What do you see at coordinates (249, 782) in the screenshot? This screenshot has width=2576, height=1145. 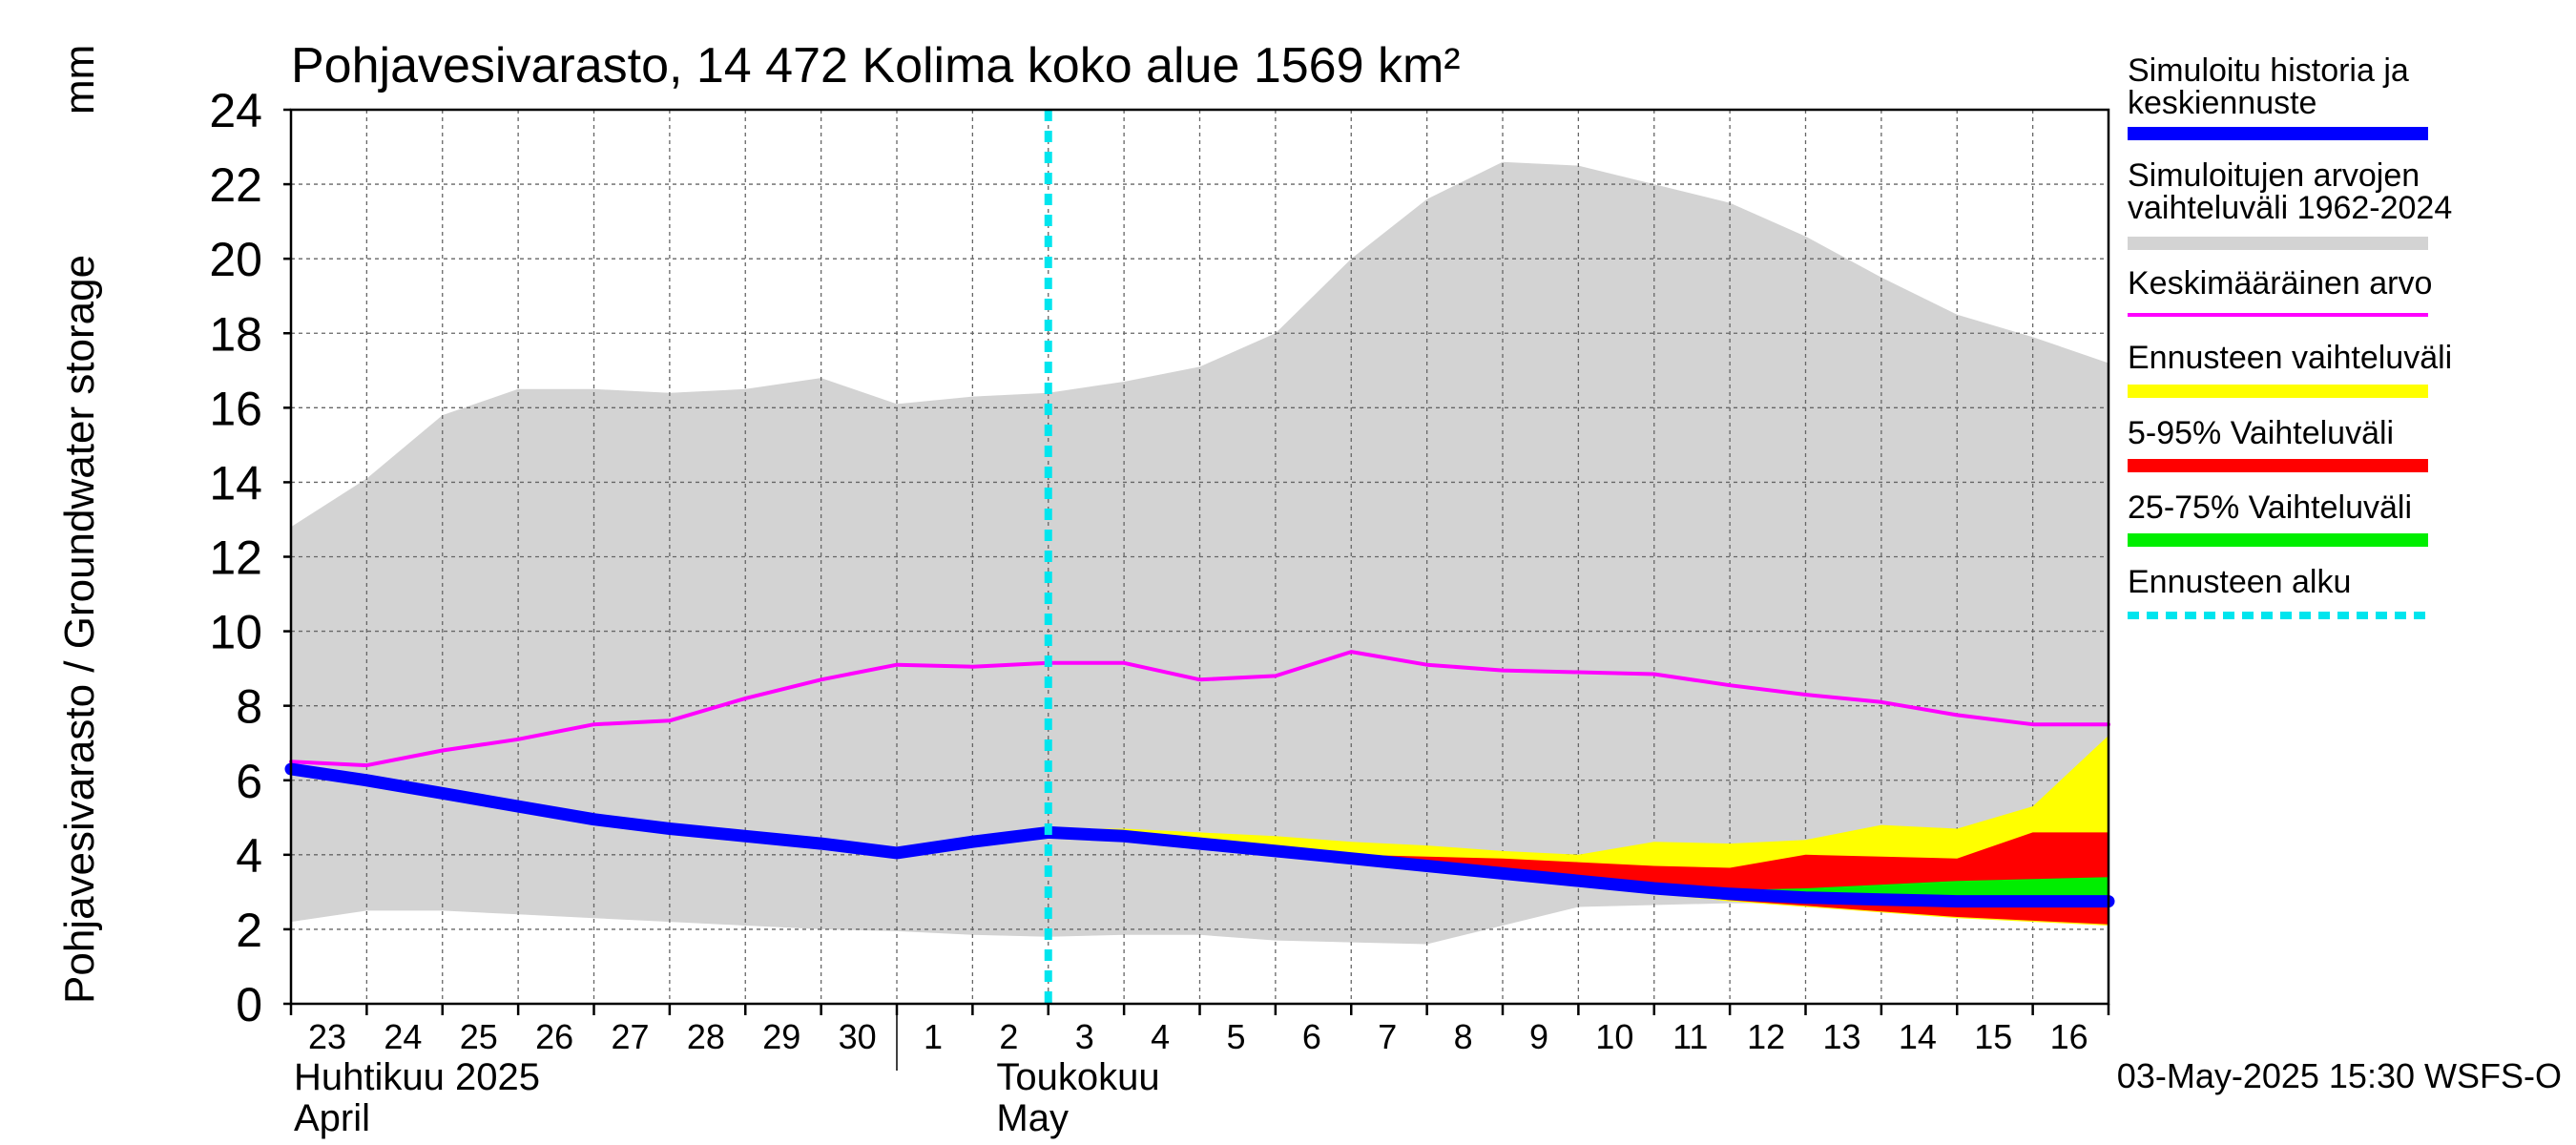 I see `y-tick-label: 6` at bounding box center [249, 782].